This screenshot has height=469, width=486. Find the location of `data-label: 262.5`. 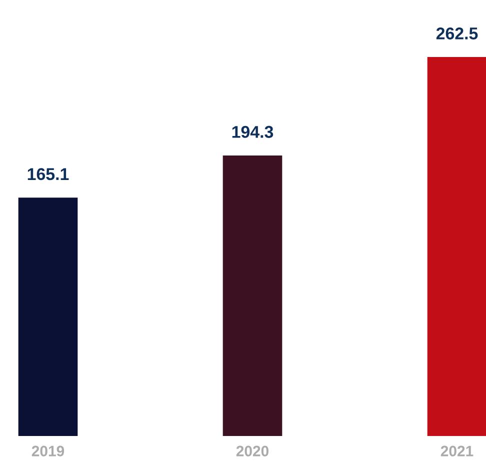

data-label: 262.5 is located at coordinates (457, 33).